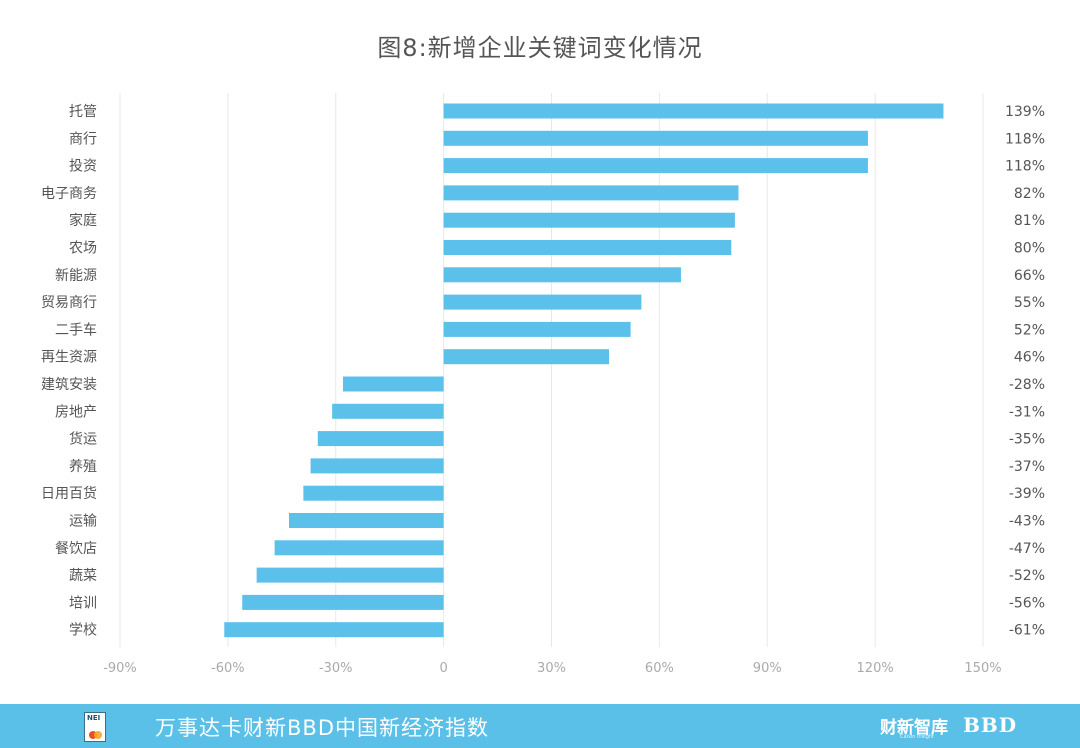  Describe the element at coordinates (83, 139) in the screenshot. I see `category-label: 商行` at that location.